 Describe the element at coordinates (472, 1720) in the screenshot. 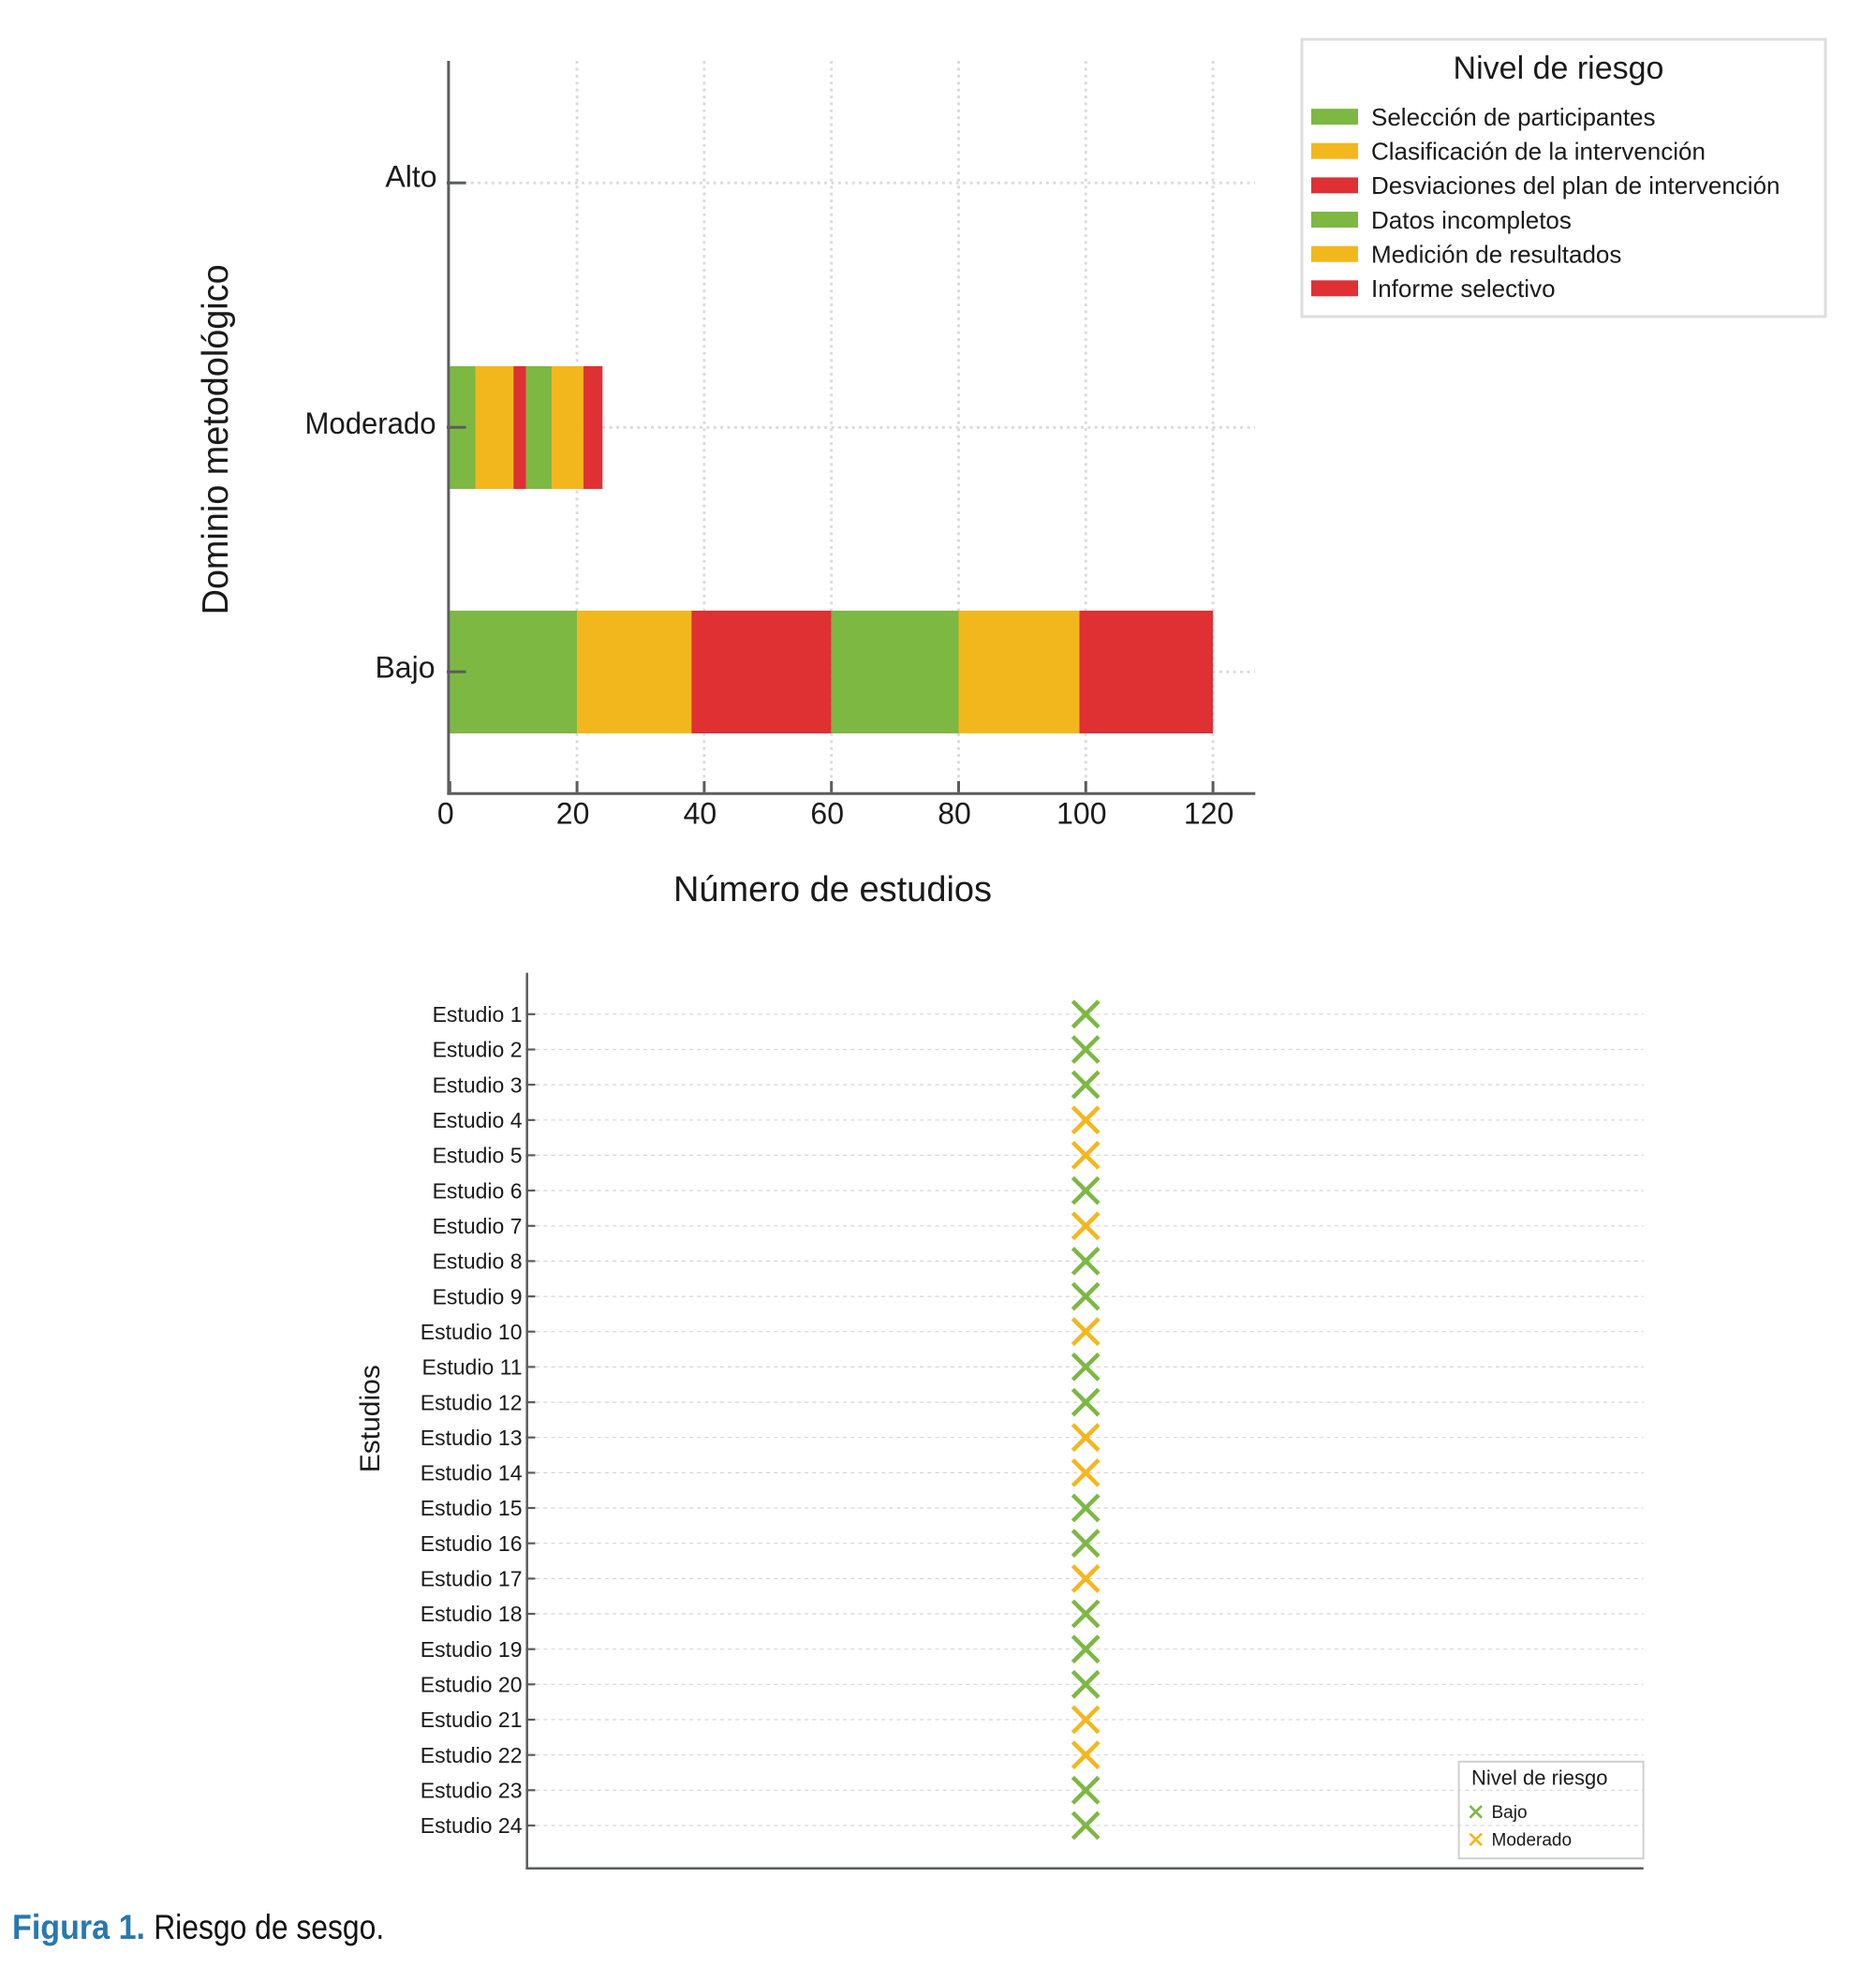

I see `svg-text: Estudio 21` at that location.